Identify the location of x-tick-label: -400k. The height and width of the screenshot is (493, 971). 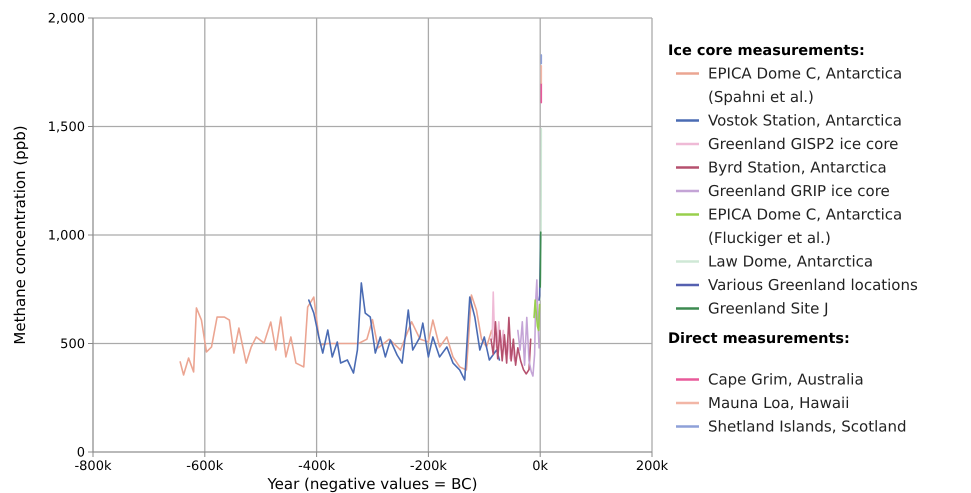
(317, 466).